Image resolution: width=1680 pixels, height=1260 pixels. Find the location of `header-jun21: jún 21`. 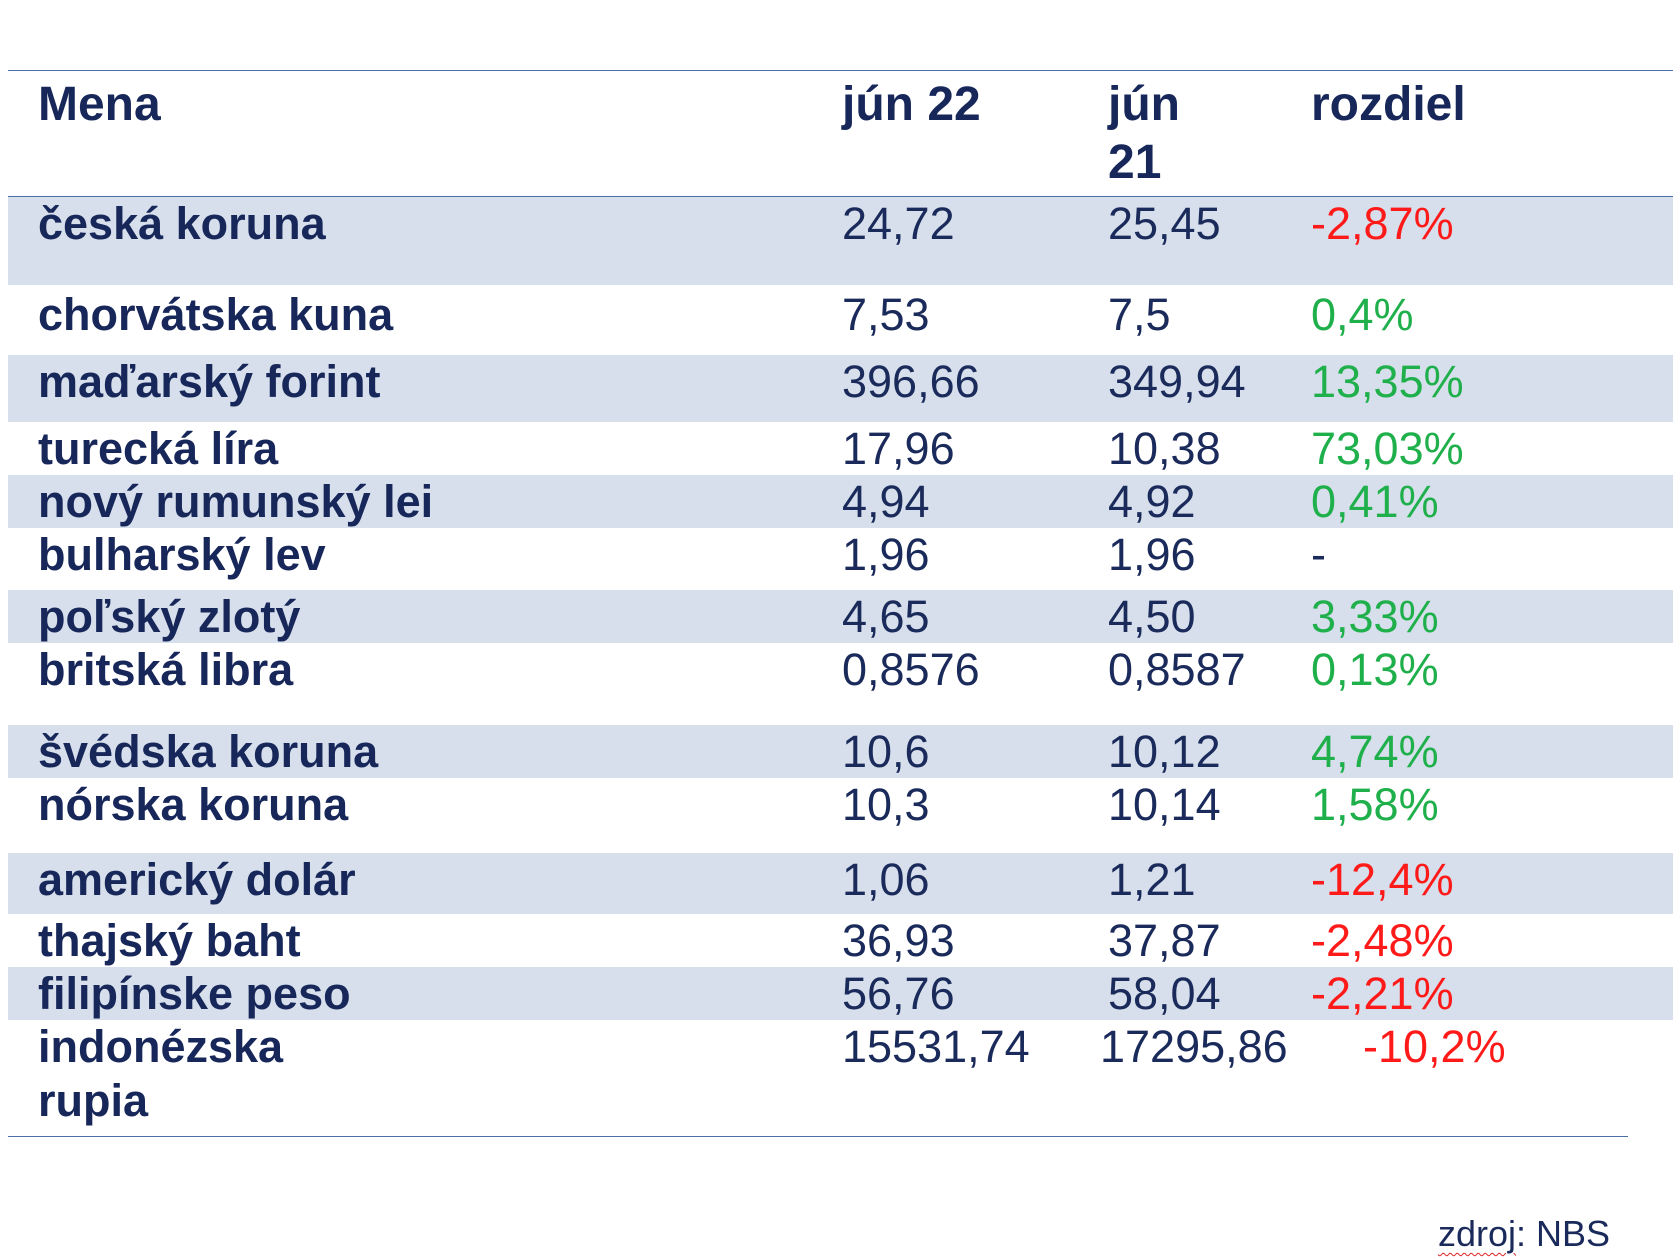

header-jun21: jún 21 is located at coordinates (1144, 133).